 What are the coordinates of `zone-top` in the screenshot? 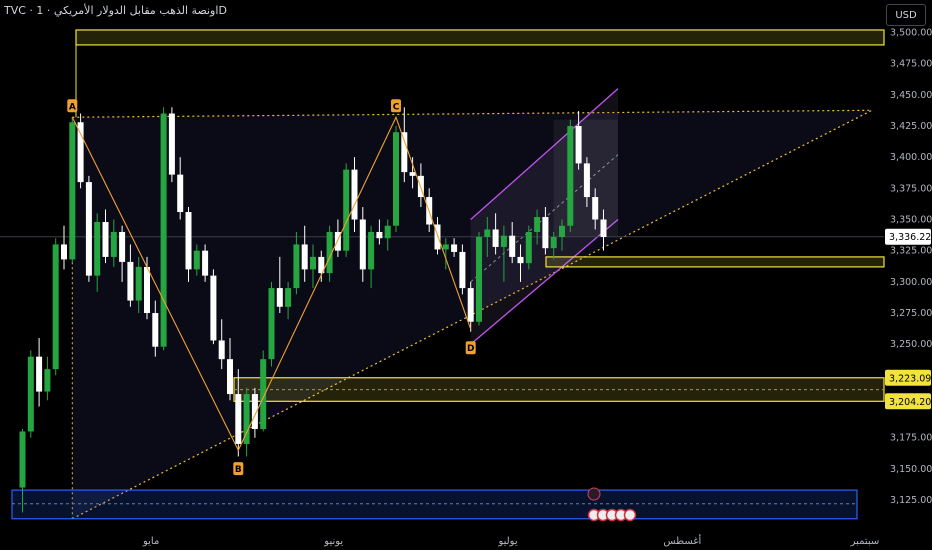 It's located at (480, 37).